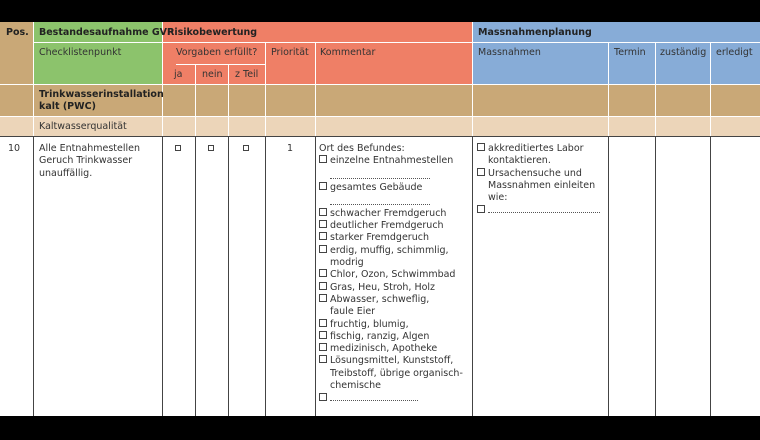 This screenshot has height=440, width=760. I want to click on comment-option, so click(394, 398).